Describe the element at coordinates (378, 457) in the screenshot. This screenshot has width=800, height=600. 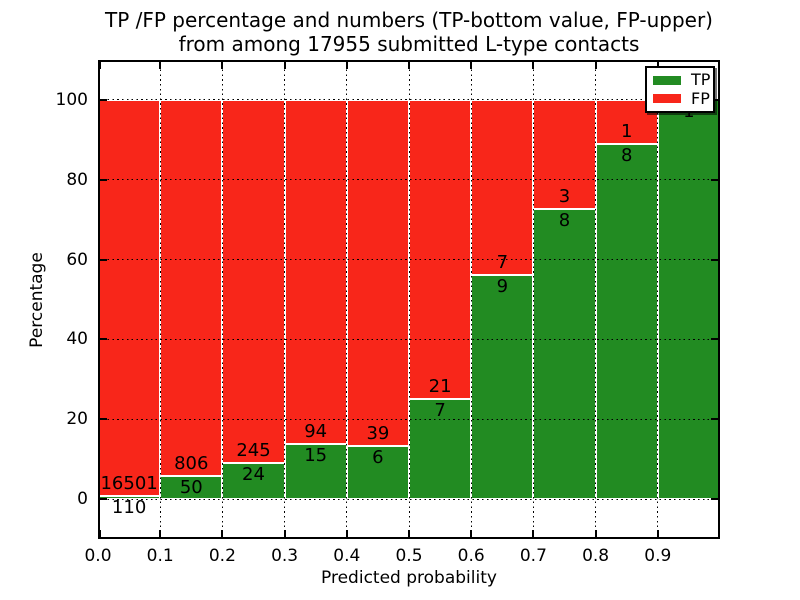
I see `bar-label-tp: 6` at that location.